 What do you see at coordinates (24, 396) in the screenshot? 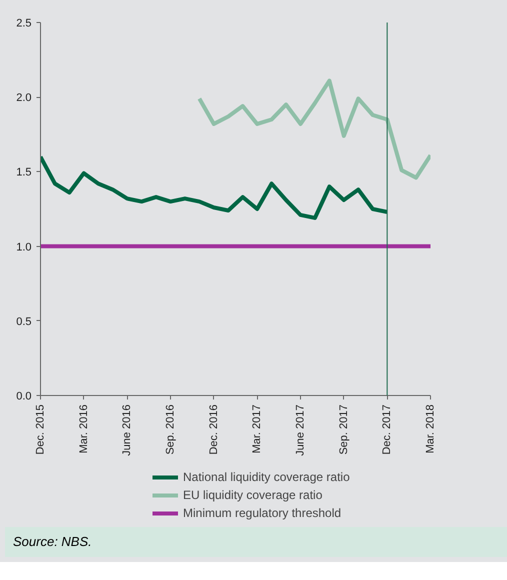
I see `y-tick-label: 0.0` at bounding box center [24, 396].